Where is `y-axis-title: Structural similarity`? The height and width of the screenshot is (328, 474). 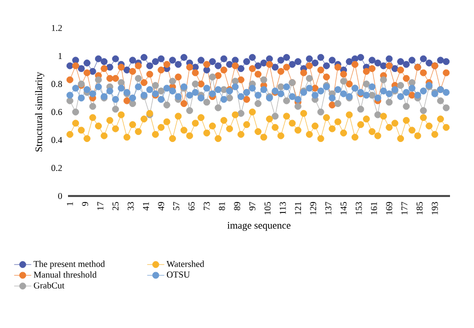
y-axis-title: Structural similarity is located at coordinates (39, 112).